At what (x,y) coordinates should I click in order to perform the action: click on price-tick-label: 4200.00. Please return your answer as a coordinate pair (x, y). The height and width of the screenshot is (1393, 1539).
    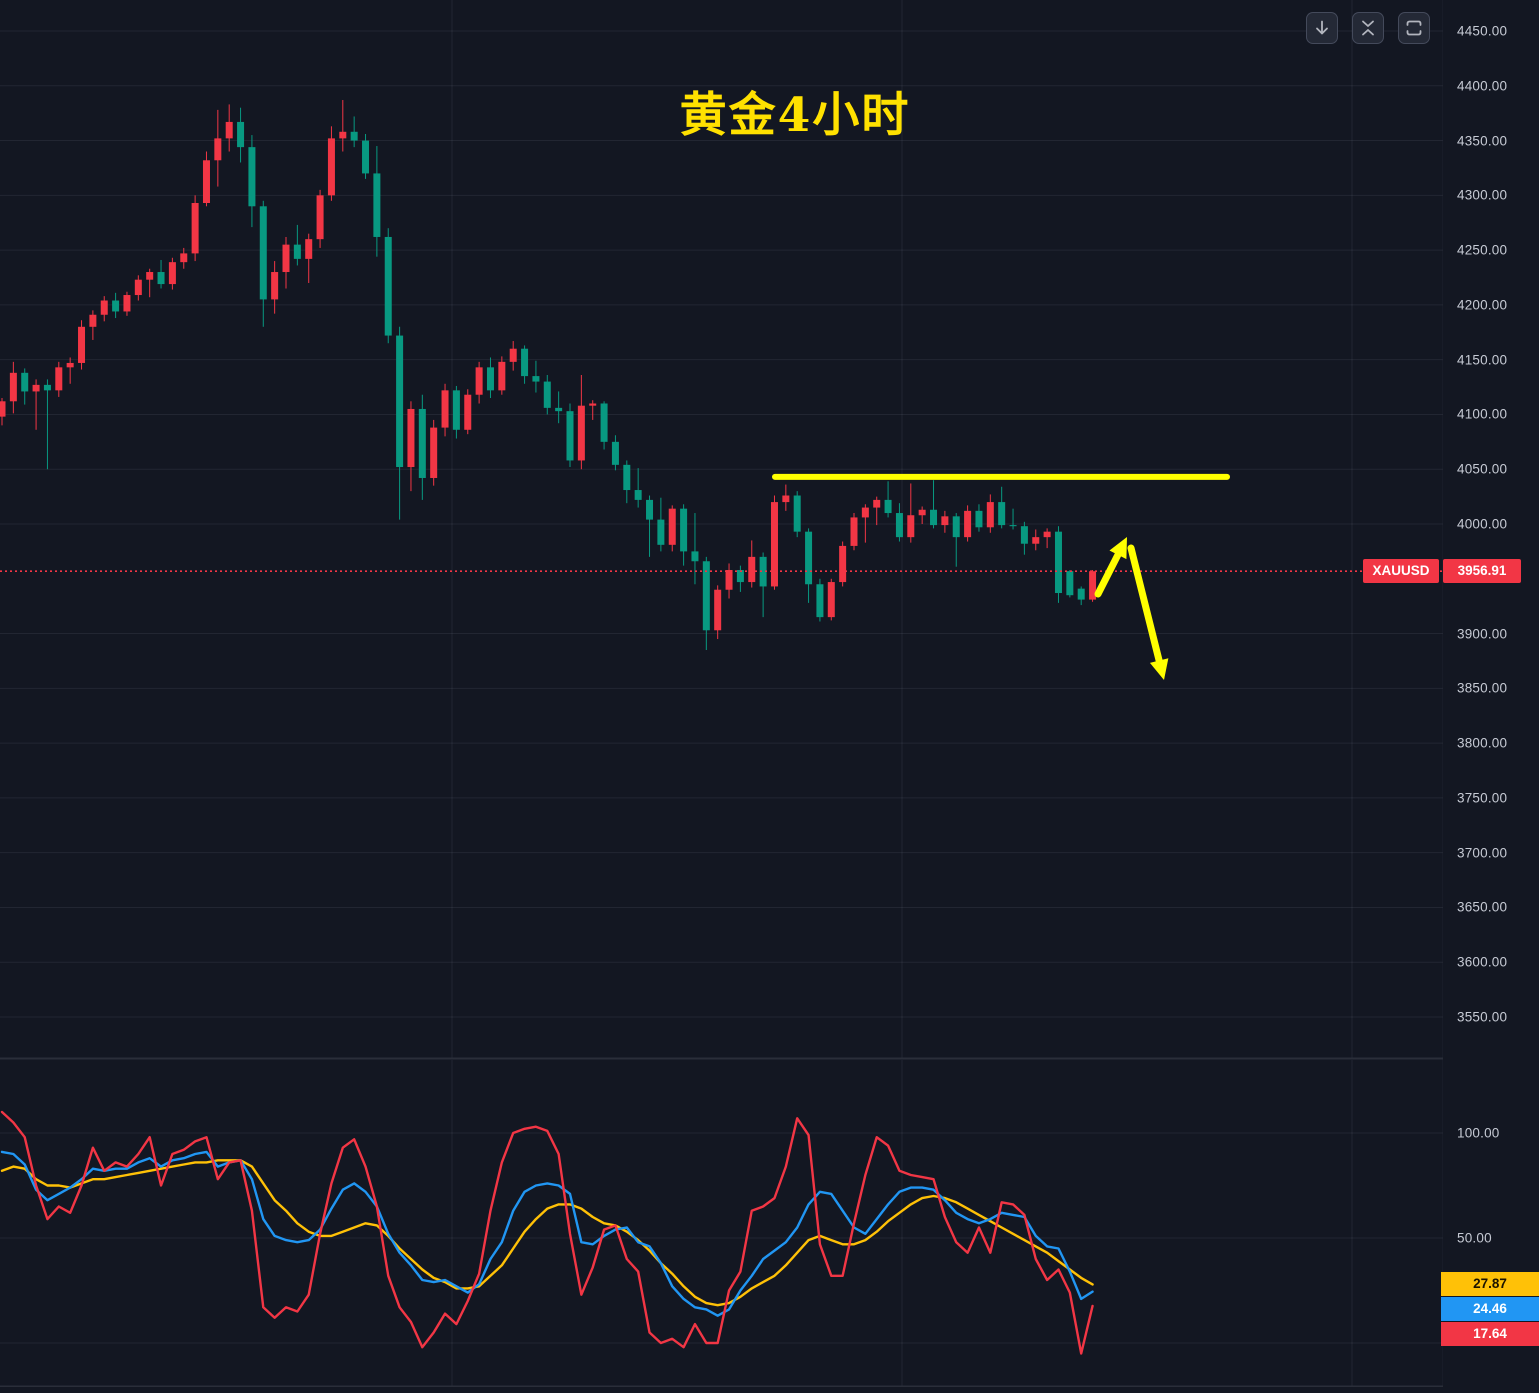
    Looking at the image, I should click on (1482, 305).